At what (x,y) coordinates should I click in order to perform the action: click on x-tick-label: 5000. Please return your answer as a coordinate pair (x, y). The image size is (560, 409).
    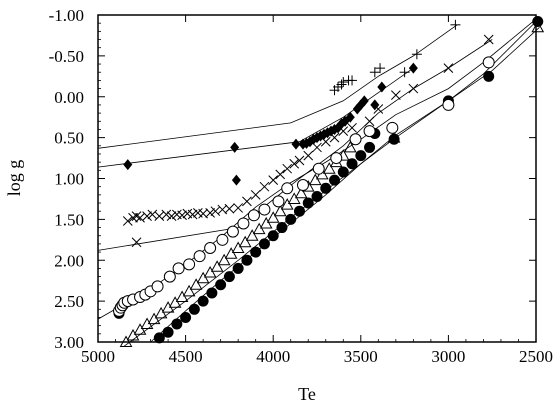
    Looking at the image, I should click on (98, 356).